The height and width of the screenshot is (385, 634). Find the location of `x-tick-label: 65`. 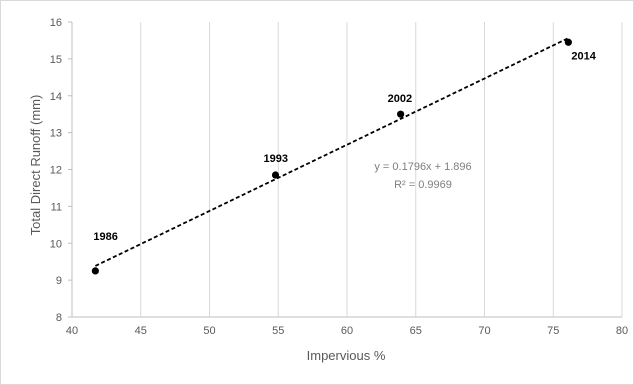

x-tick-label: 65 is located at coordinates (416, 331).